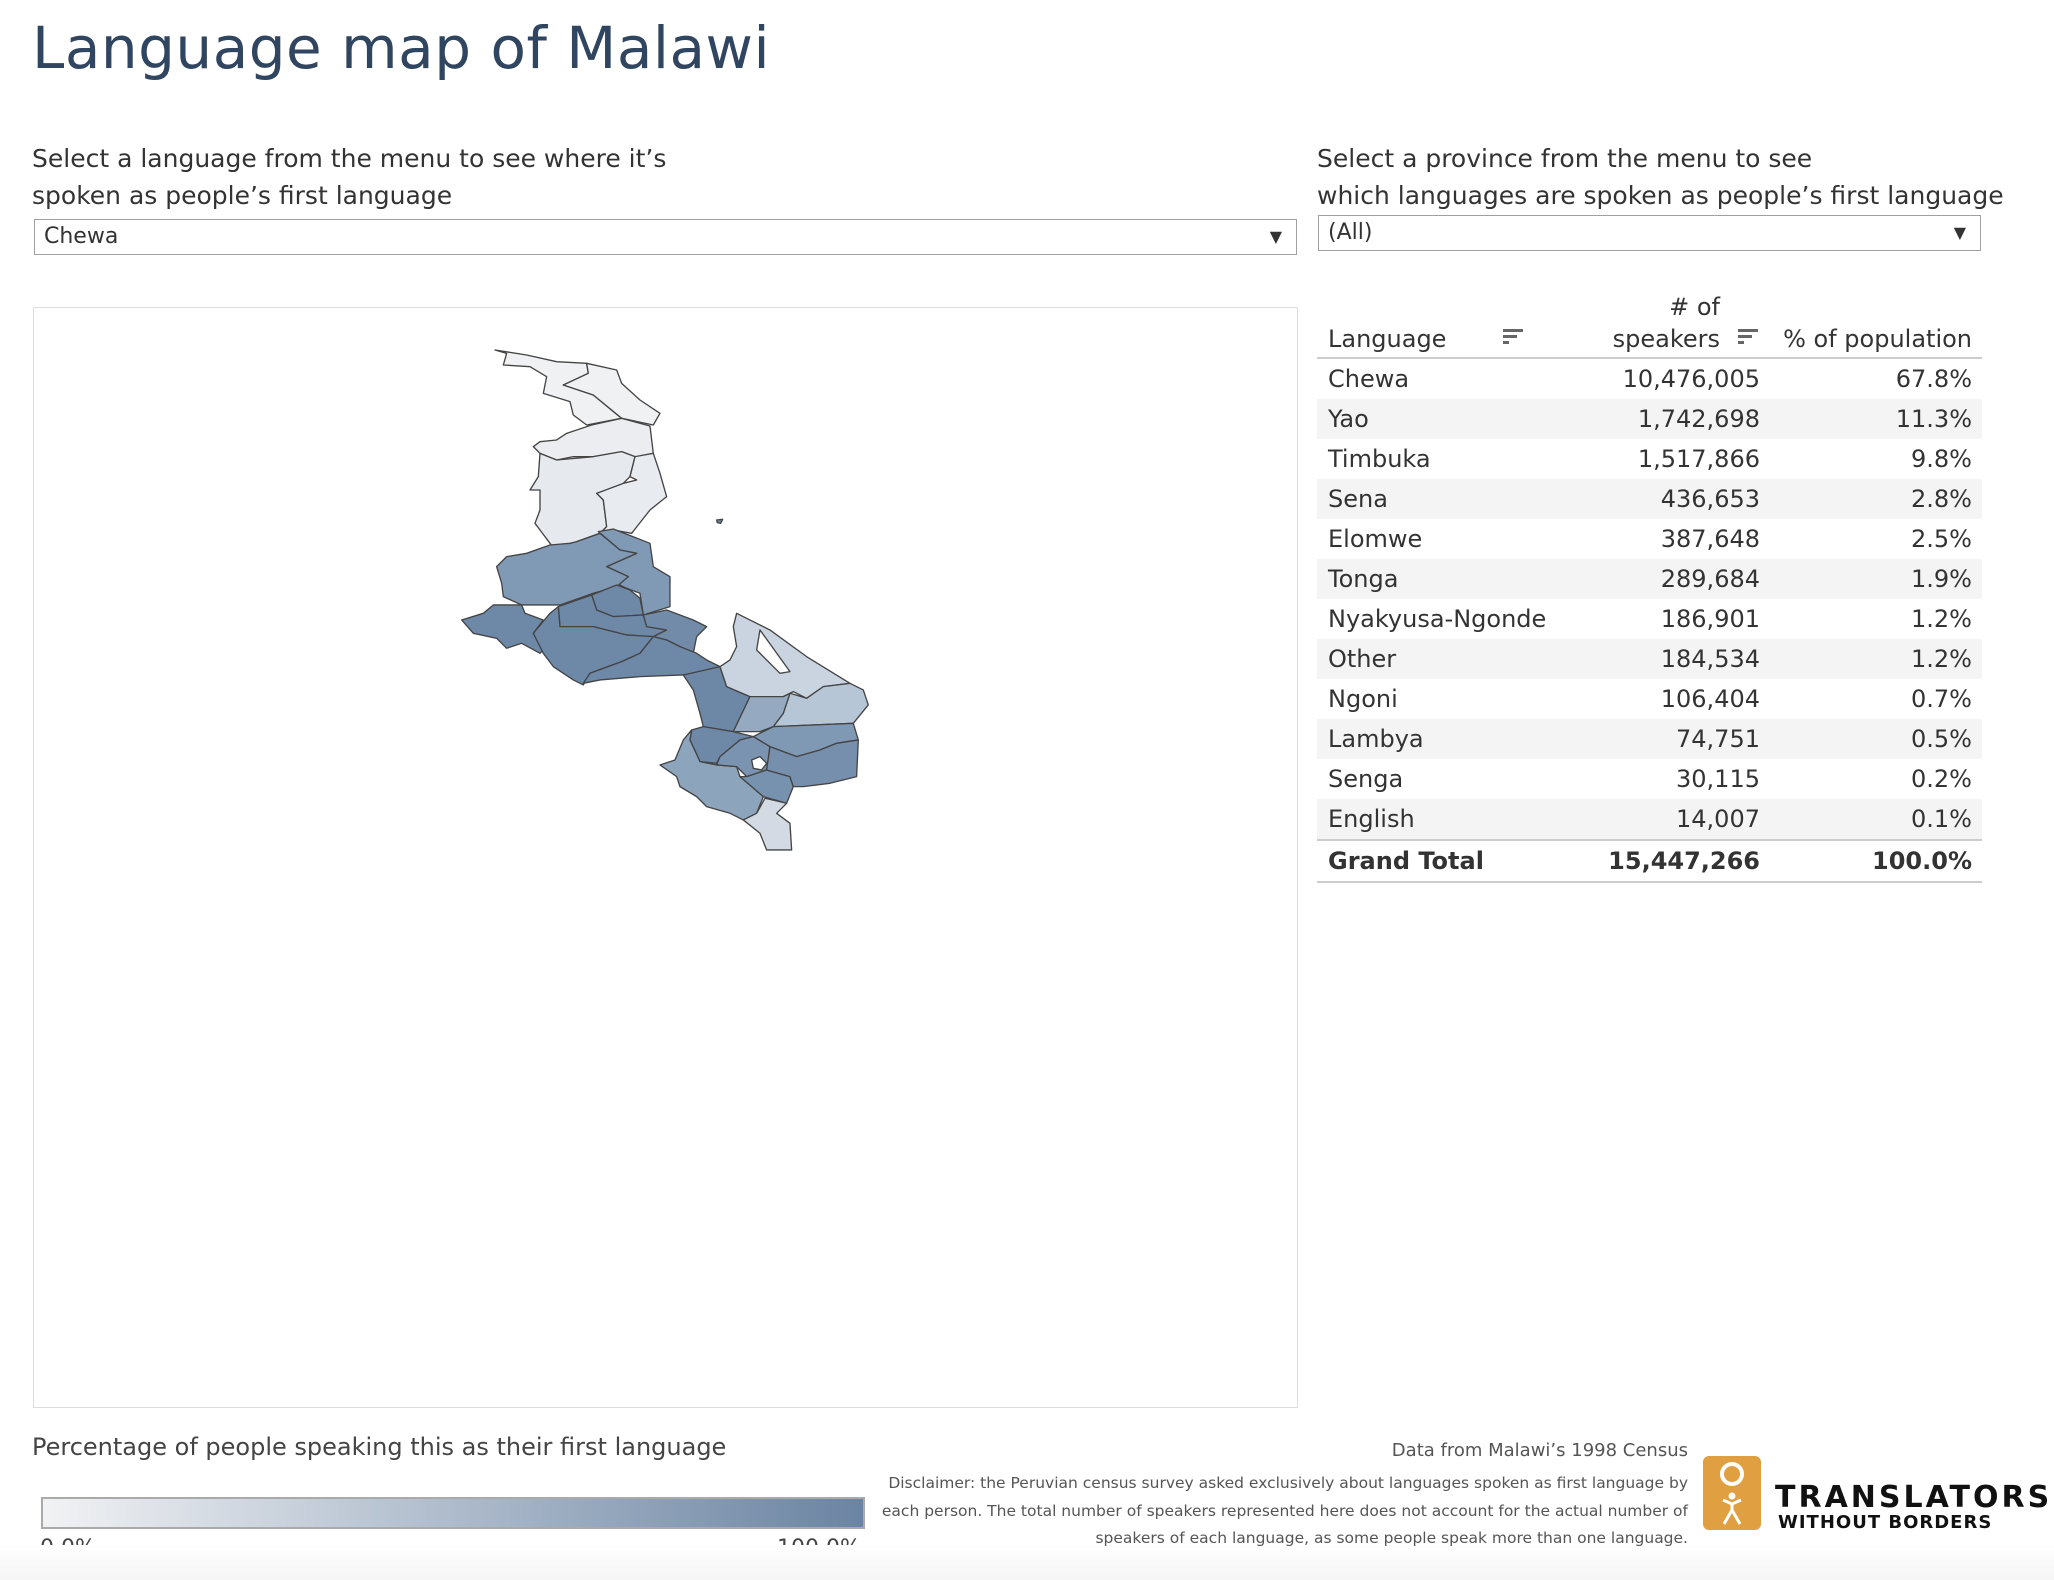 The image size is (2054, 1580). Describe the element at coordinates (1649, 233) in the screenshot. I see `province-dropdown: (All) ▼` at that location.